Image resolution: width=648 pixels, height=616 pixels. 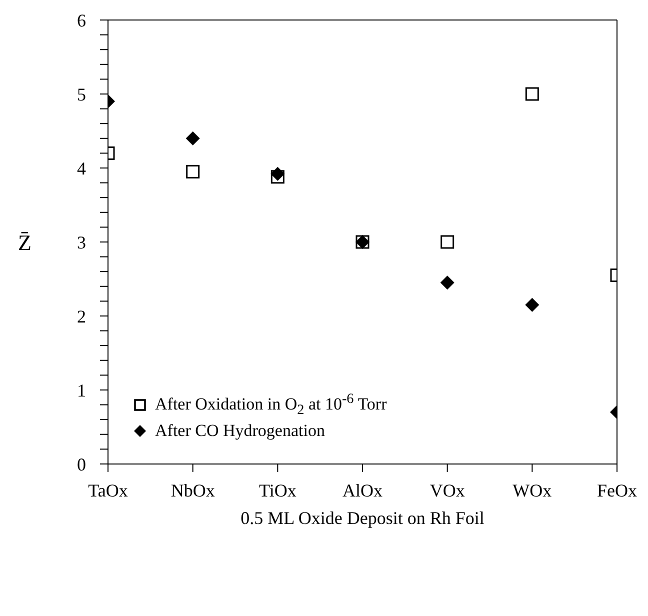 What do you see at coordinates (81, 20) in the screenshot?
I see `y-tick-label: 6` at bounding box center [81, 20].